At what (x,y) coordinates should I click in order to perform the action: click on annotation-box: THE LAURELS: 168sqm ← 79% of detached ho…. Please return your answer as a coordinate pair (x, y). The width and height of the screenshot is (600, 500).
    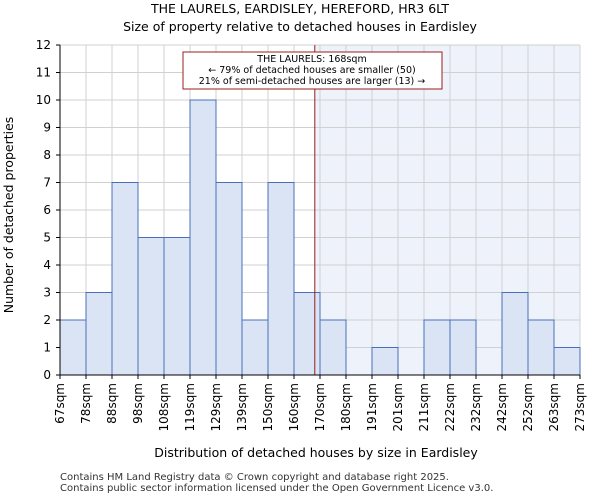
    Looking at the image, I should click on (312, 70).